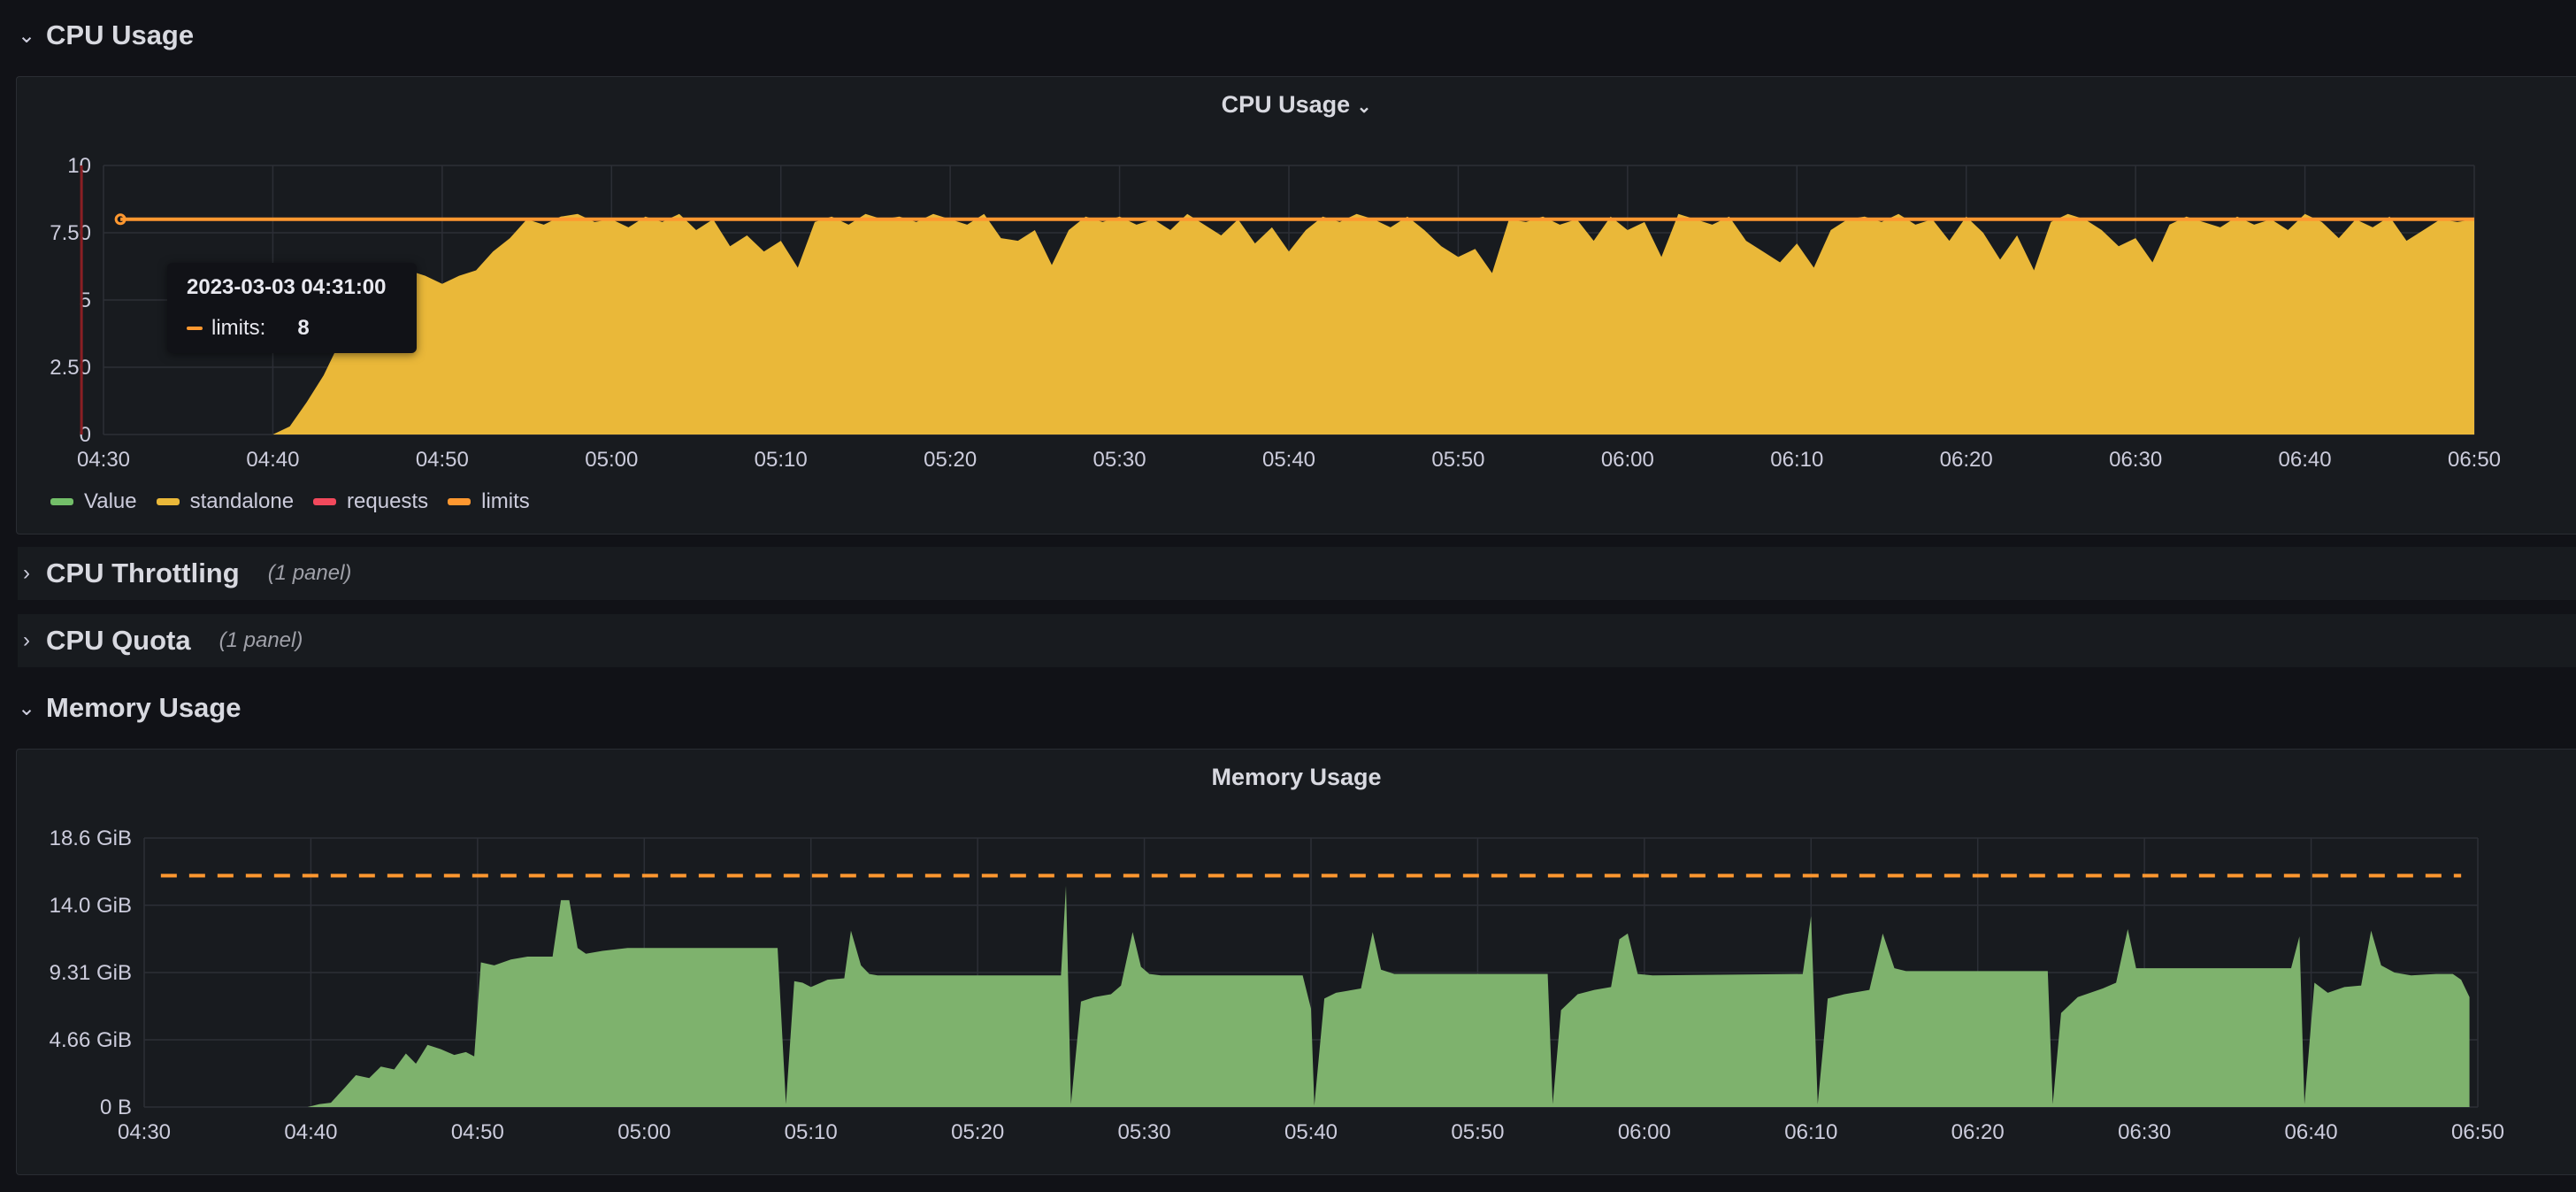 Image resolution: width=2576 pixels, height=1192 pixels. What do you see at coordinates (116, 1107) in the screenshot?
I see `y-tick-label: 0 B` at bounding box center [116, 1107].